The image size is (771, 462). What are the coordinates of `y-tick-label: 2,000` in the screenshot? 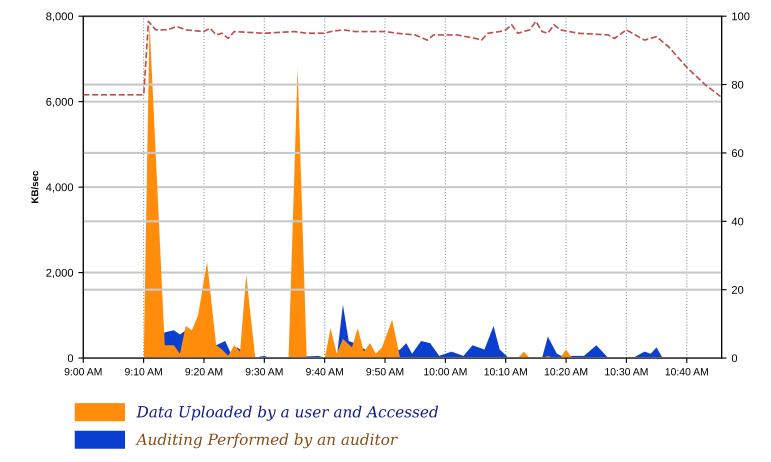 It's located at (60, 273).